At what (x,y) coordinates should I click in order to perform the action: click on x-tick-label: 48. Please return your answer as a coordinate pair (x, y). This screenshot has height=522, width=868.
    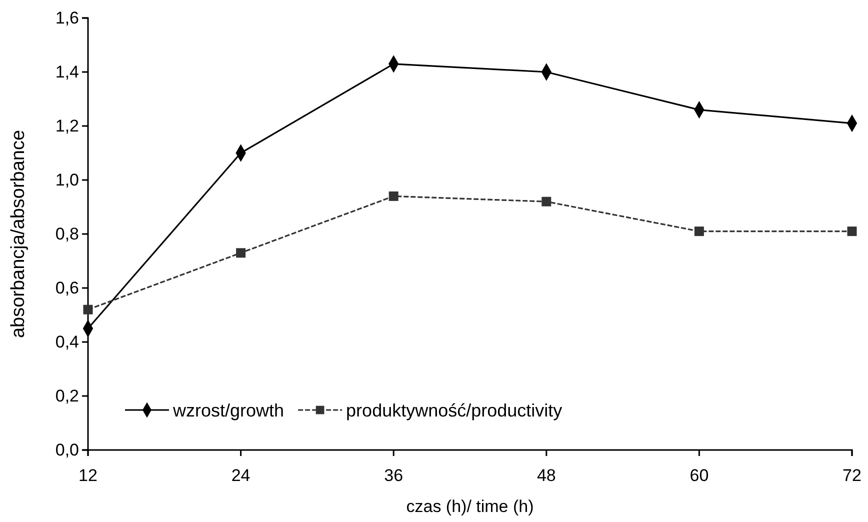
    Looking at the image, I should click on (546, 476).